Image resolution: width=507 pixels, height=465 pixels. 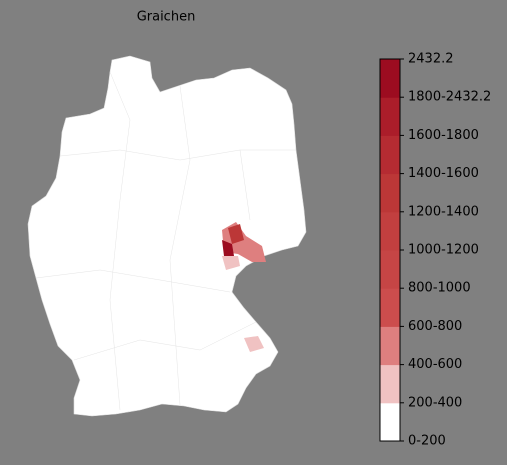 What do you see at coordinates (443, 211) in the screenshot?
I see `colorbar-label: 1200-1400` at bounding box center [443, 211].